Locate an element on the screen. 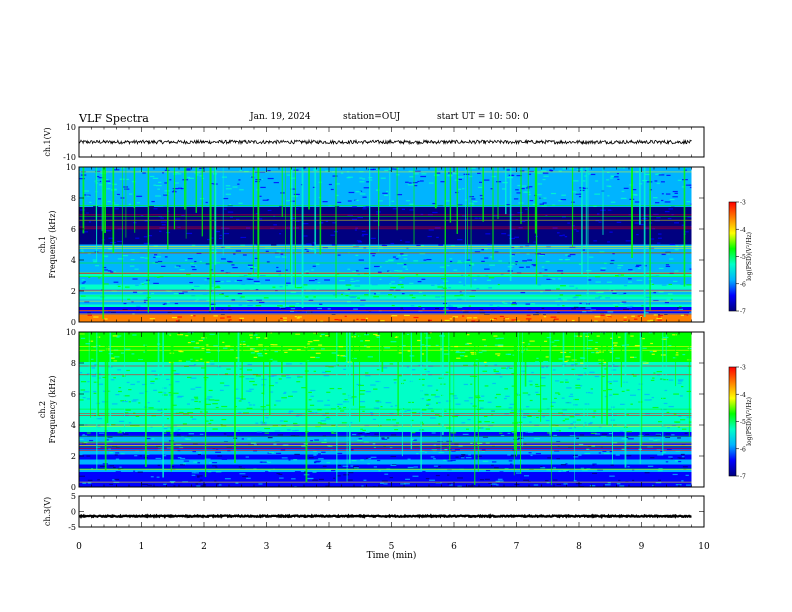 The image size is (792, 612). ch1-spectrogram-ytick-label: 6 is located at coordinates (73, 229).